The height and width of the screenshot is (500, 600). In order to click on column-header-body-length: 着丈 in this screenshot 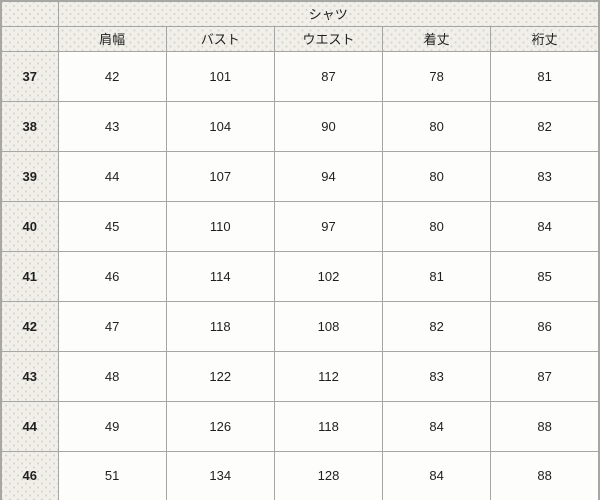, I will do `click(437, 38)`.